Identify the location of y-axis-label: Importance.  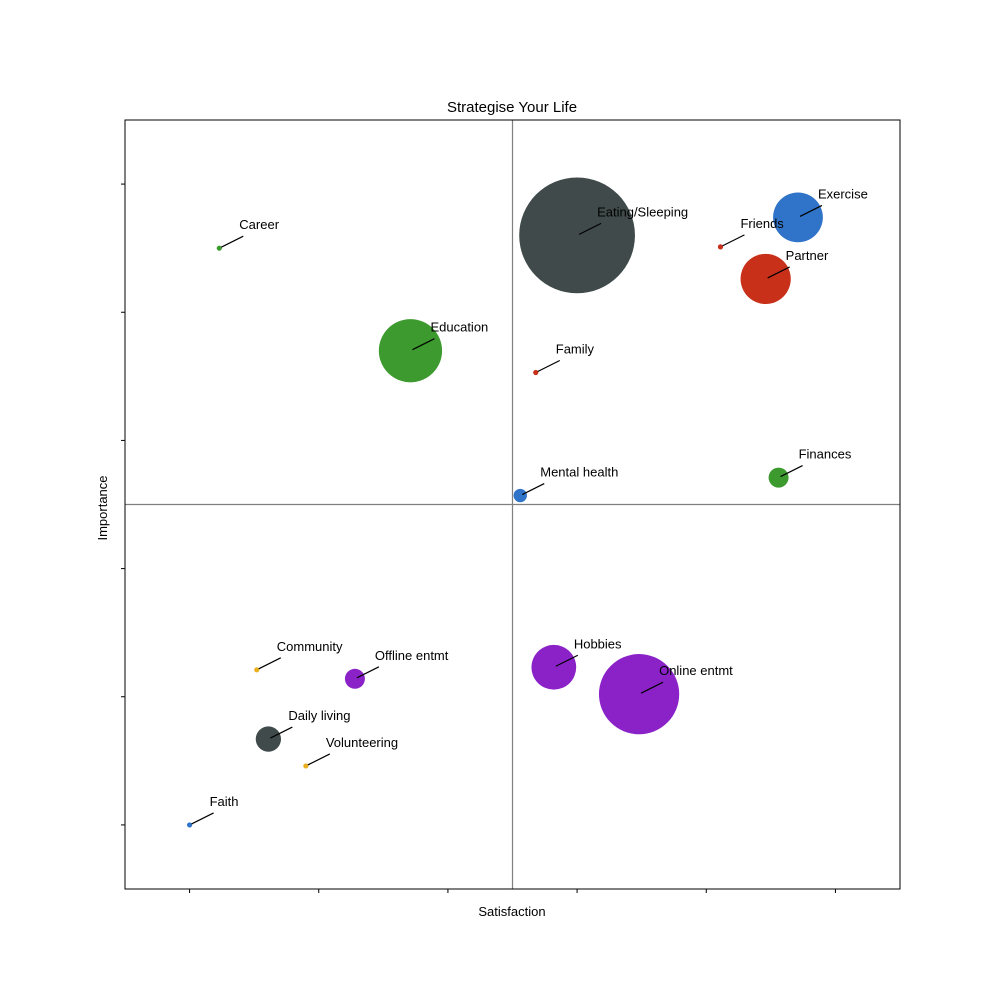
(102, 507).